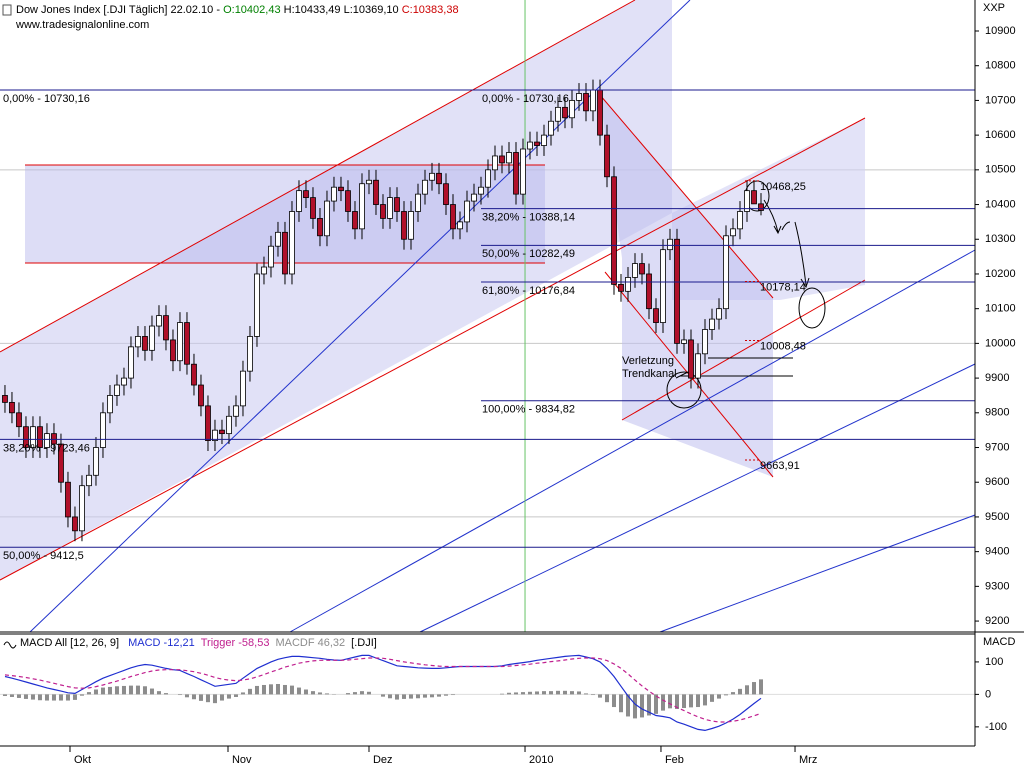  What do you see at coordinates (780, 466) in the screenshot?
I see `price-mark-label: 9663,91` at bounding box center [780, 466].